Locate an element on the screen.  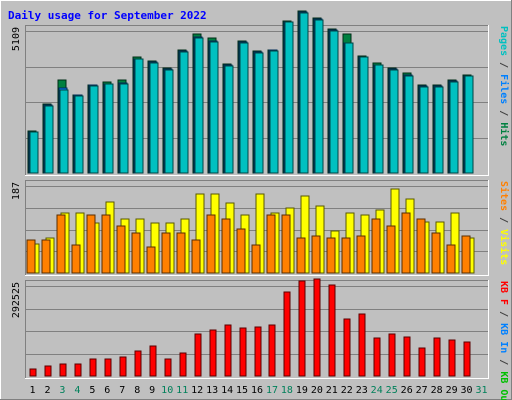
x-tick-label: 25 is located at coordinates (392, 390).